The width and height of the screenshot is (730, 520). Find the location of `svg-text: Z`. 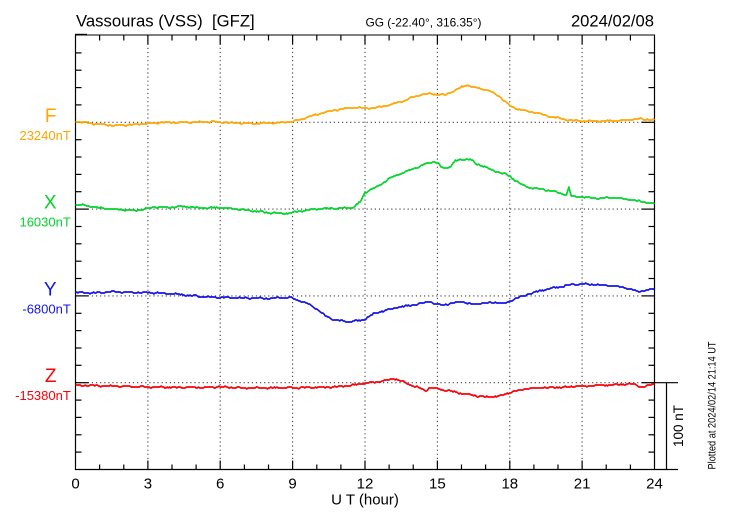

svg-text: Z is located at coordinates (51, 376).